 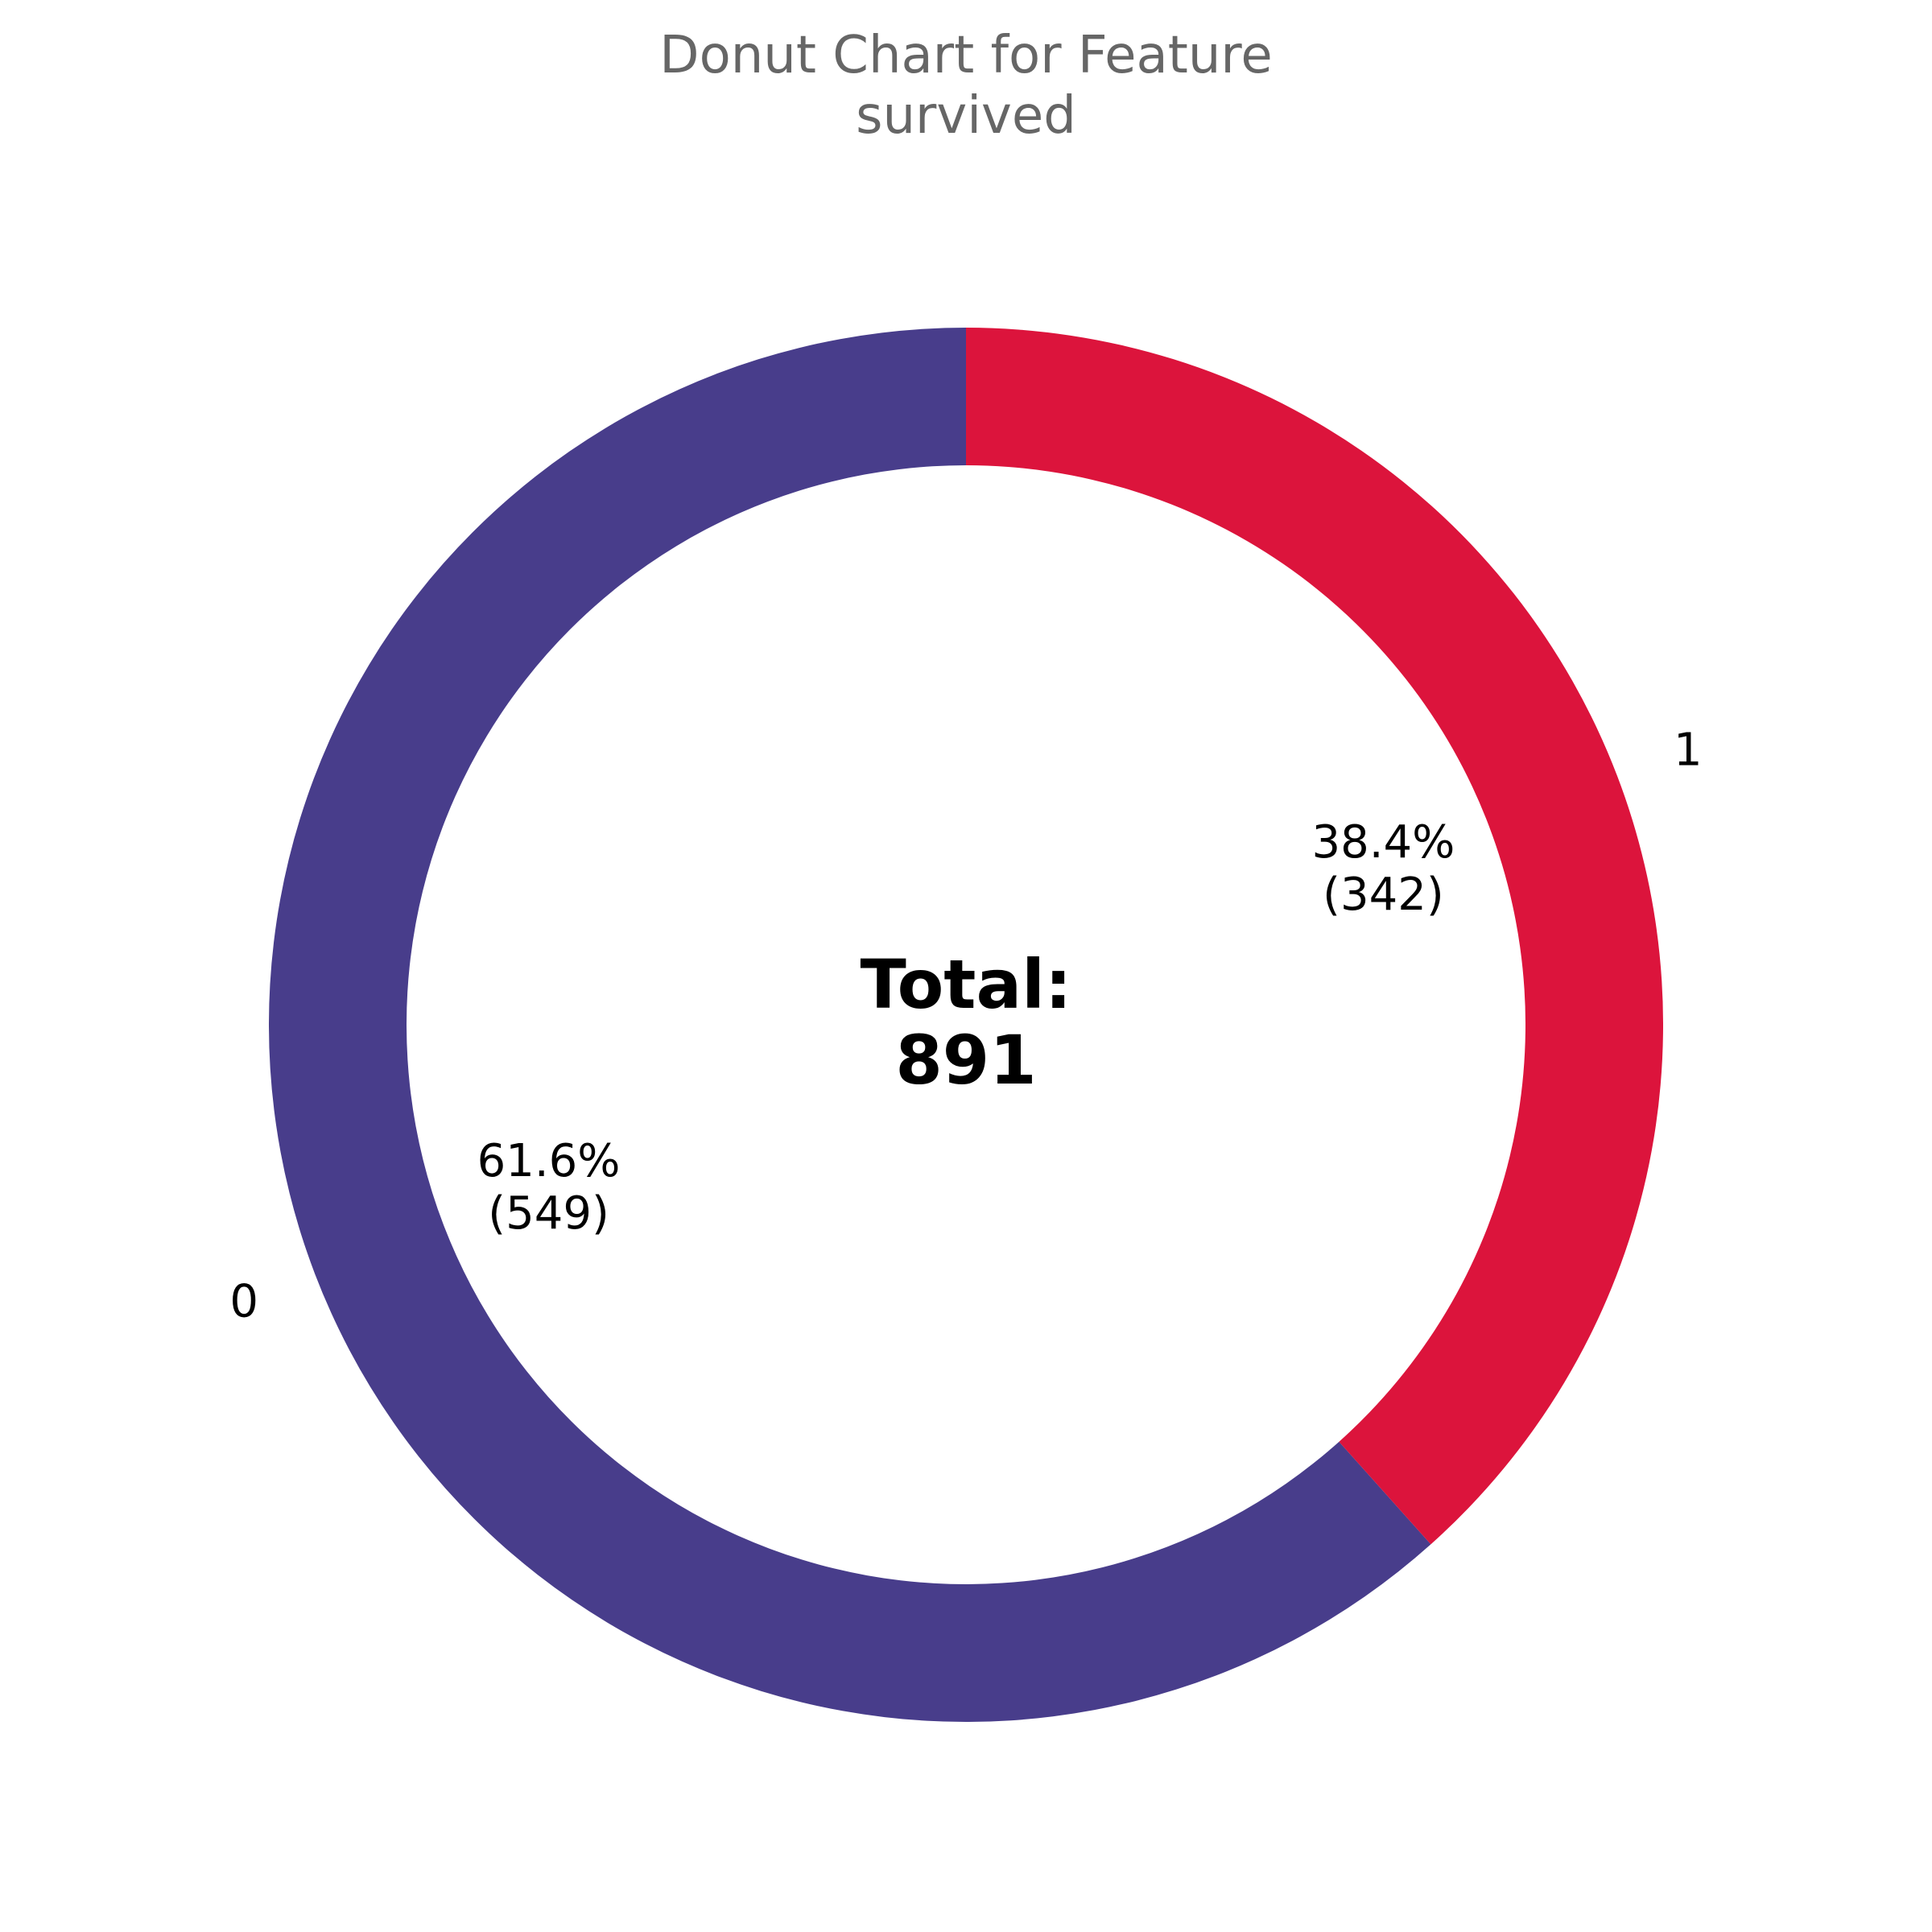 I want to click on chart-title-line-1: Donut Chart for Feature, so click(x=966, y=55).